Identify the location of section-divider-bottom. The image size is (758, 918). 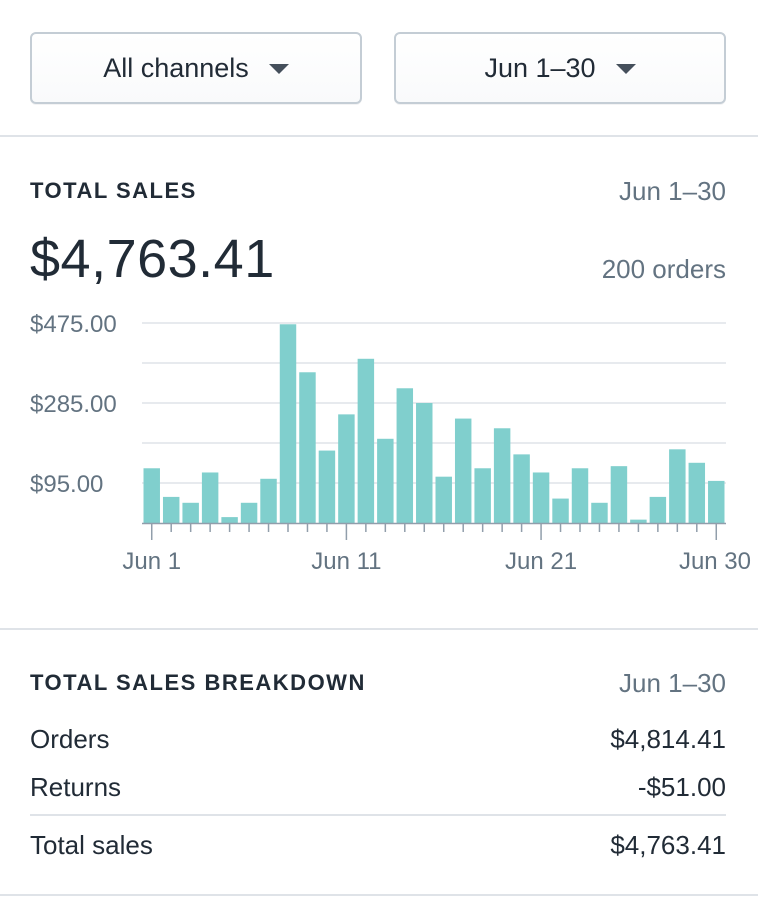
(379, 895).